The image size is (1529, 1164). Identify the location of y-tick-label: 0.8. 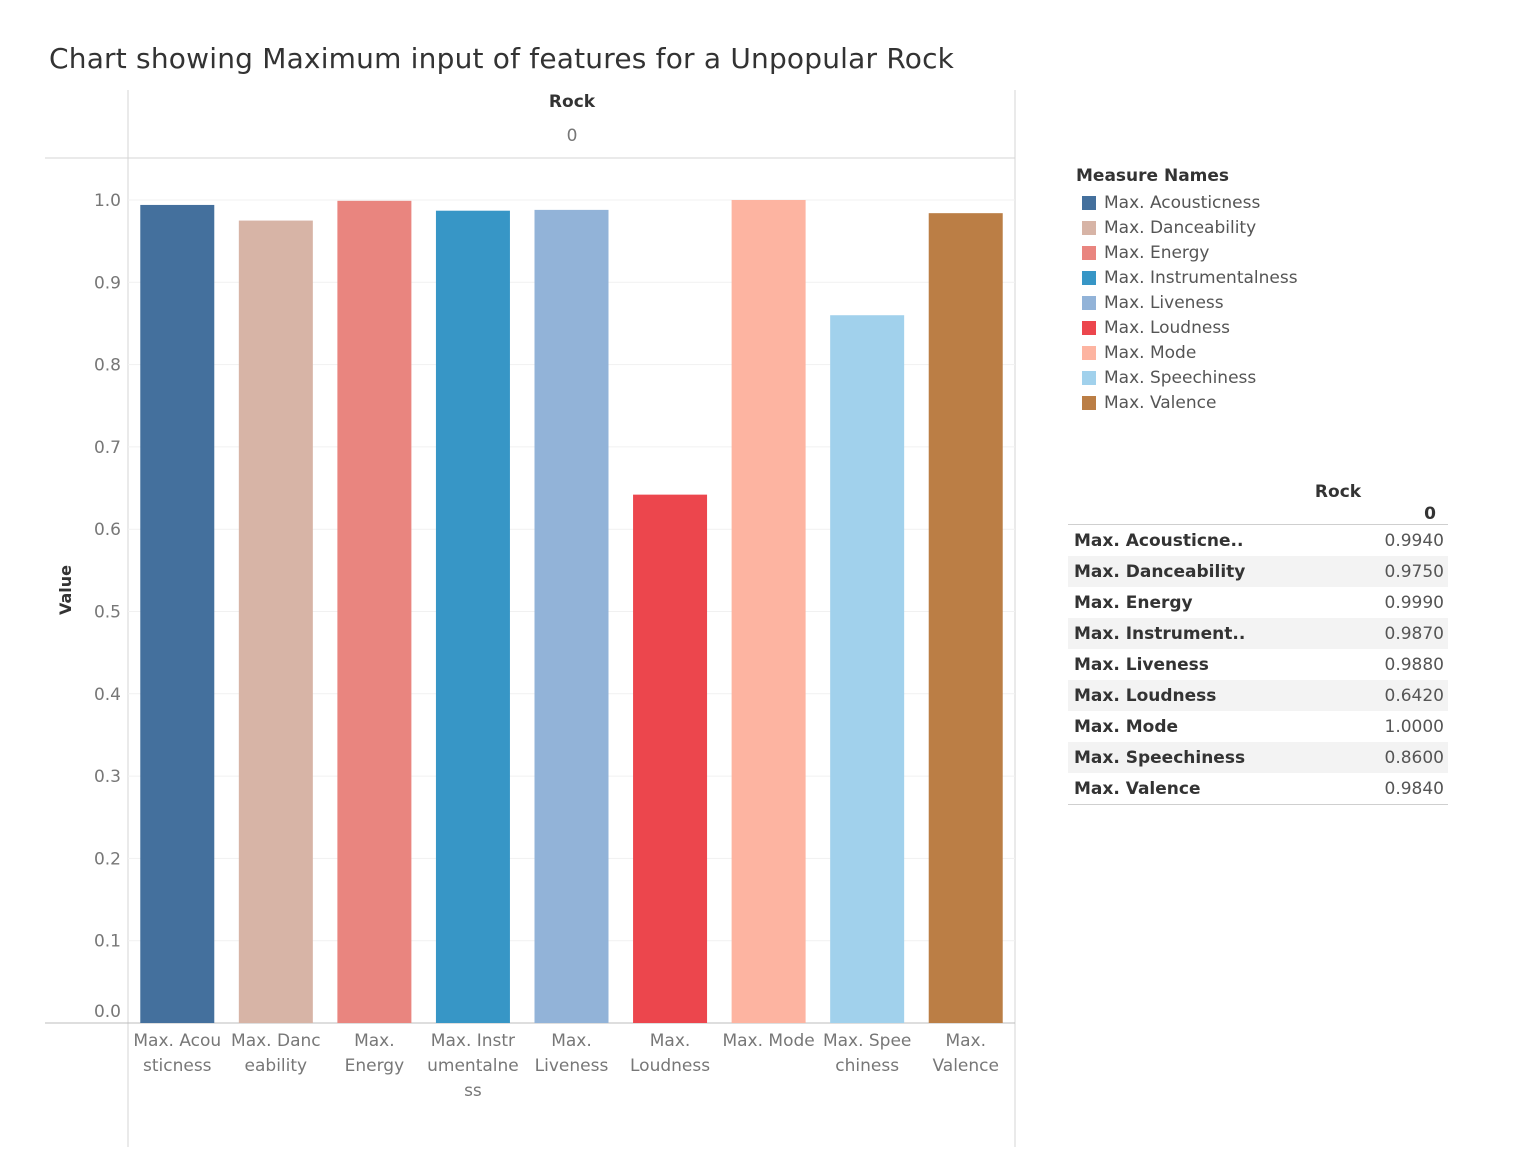
(107, 366).